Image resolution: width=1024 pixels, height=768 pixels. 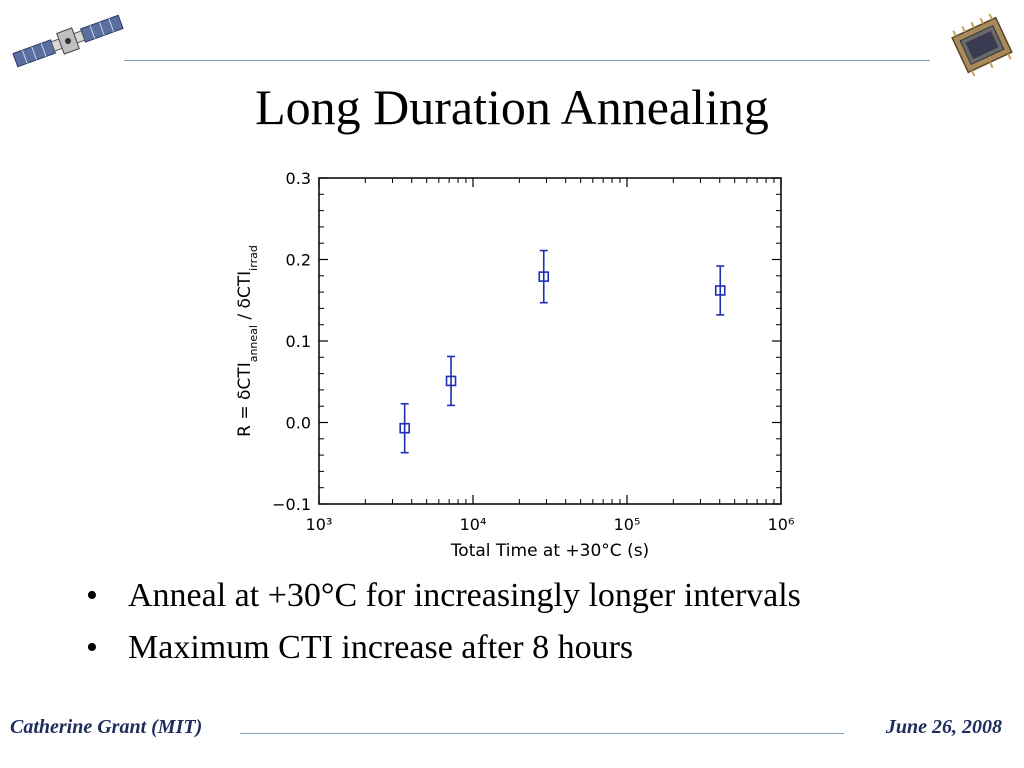 I want to click on ccd-chip-icon, so click(x=982, y=45).